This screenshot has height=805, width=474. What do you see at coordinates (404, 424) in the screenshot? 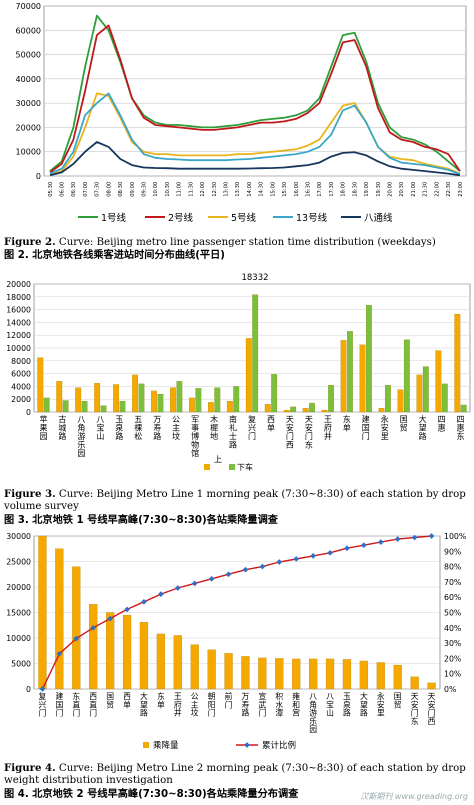
I see `x-tick-label: 国贸` at bounding box center [404, 424].